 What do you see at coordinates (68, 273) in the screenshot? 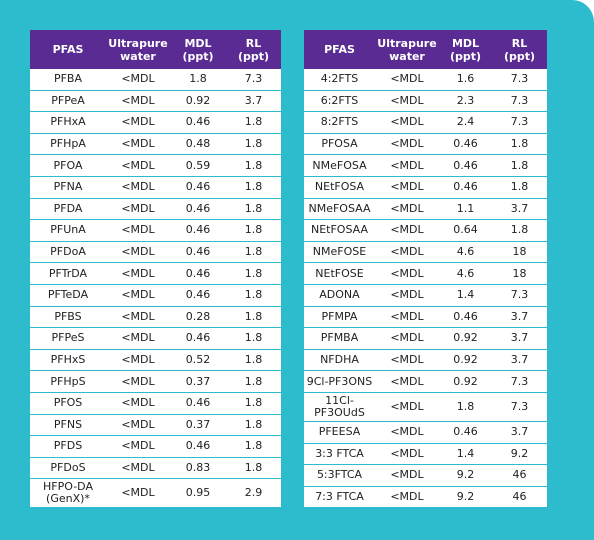
I see `cell-pfas: PFTrDA` at bounding box center [68, 273].